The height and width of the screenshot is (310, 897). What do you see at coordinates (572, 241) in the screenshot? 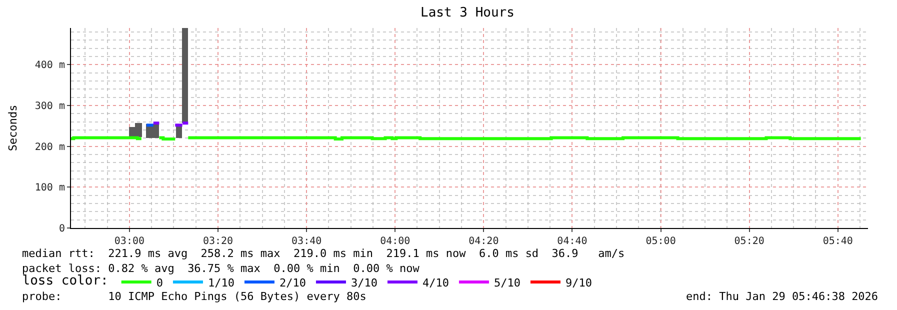
I see `x-tick-label: 04:40` at bounding box center [572, 241].